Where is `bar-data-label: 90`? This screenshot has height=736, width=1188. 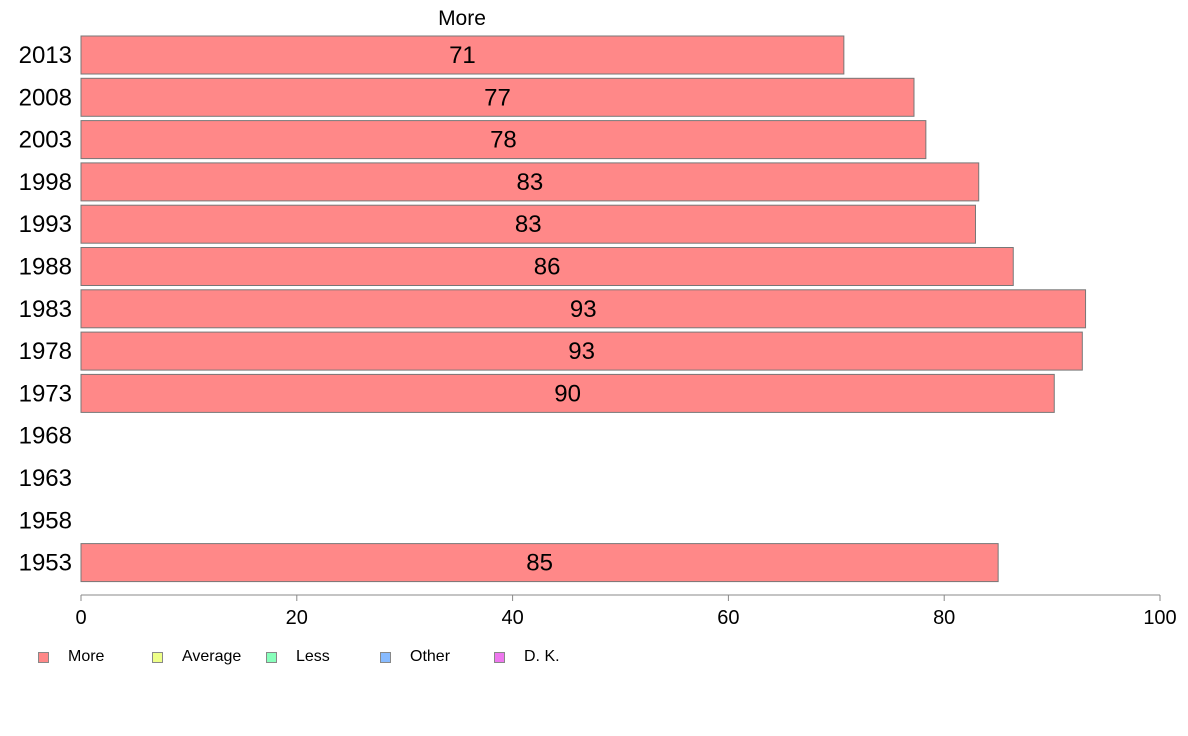 bar-data-label: 90 is located at coordinates (567, 393).